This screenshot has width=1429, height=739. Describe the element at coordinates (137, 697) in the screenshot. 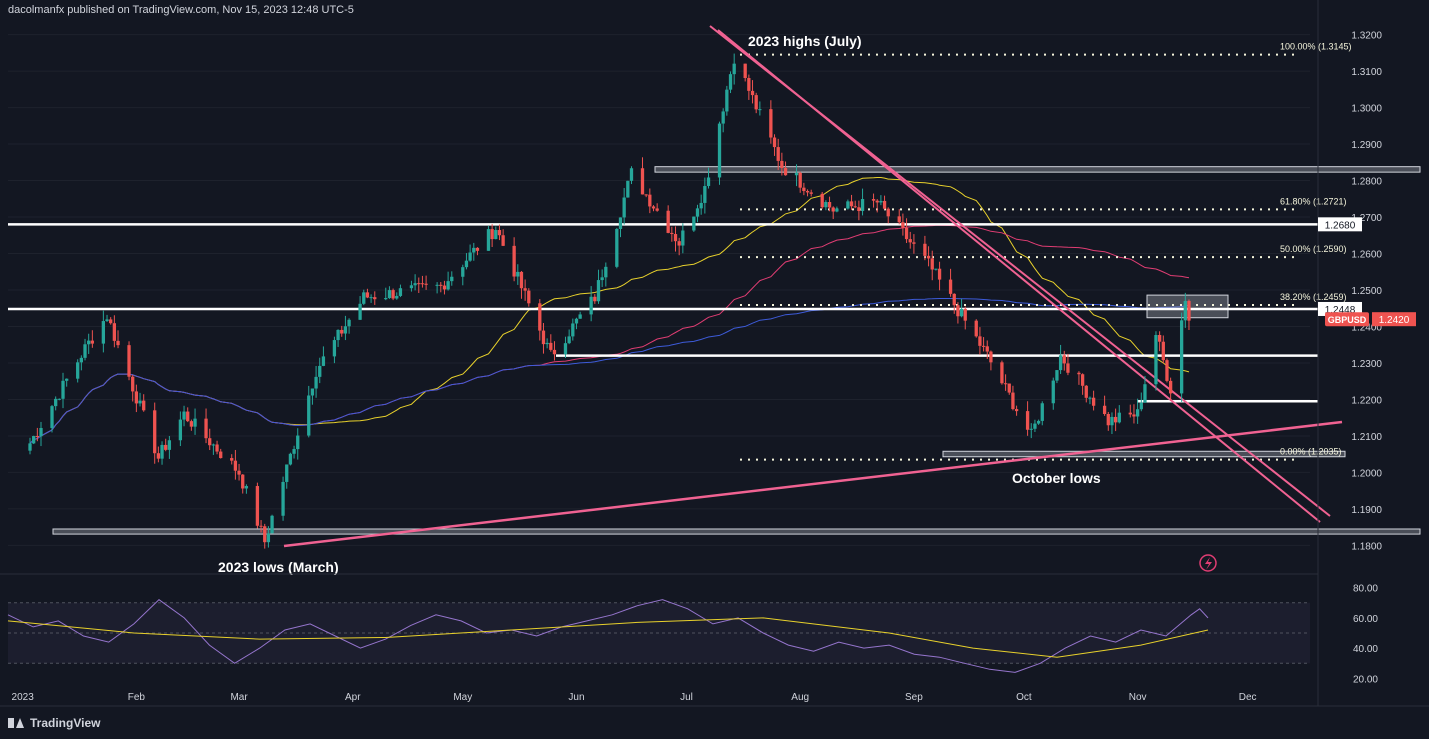

I see `time-tick-label: Feb` at that location.